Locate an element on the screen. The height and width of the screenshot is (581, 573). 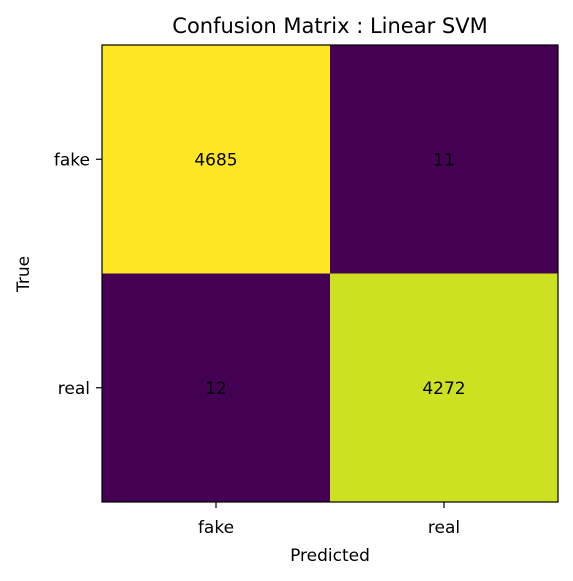
cell-value-label: 11 is located at coordinates (444, 160).